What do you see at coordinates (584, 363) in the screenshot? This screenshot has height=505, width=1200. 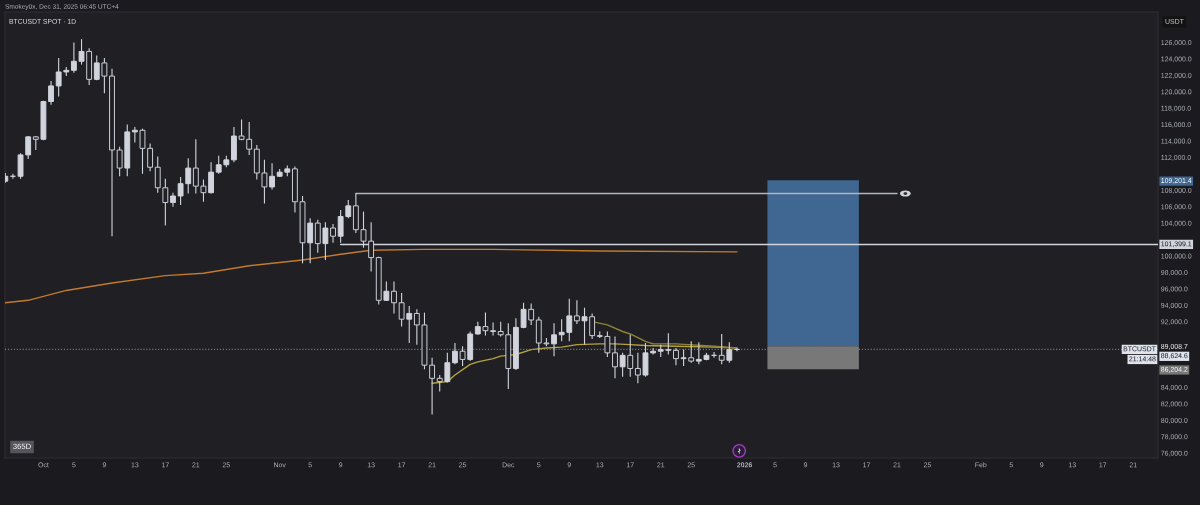 I see `line-series` at bounding box center [584, 363].